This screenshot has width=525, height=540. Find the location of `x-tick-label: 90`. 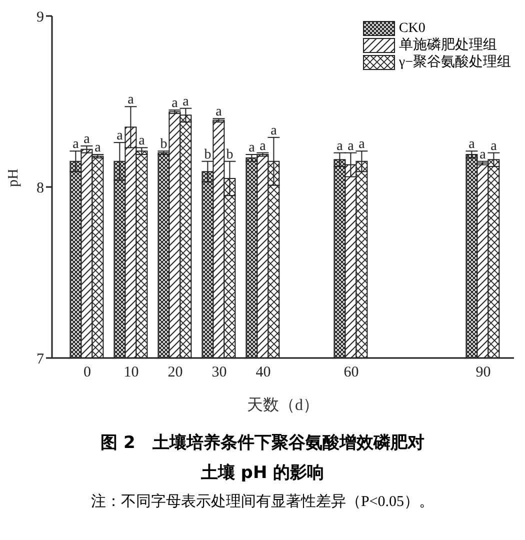

x-tick-label: 90 is located at coordinates (483, 372).